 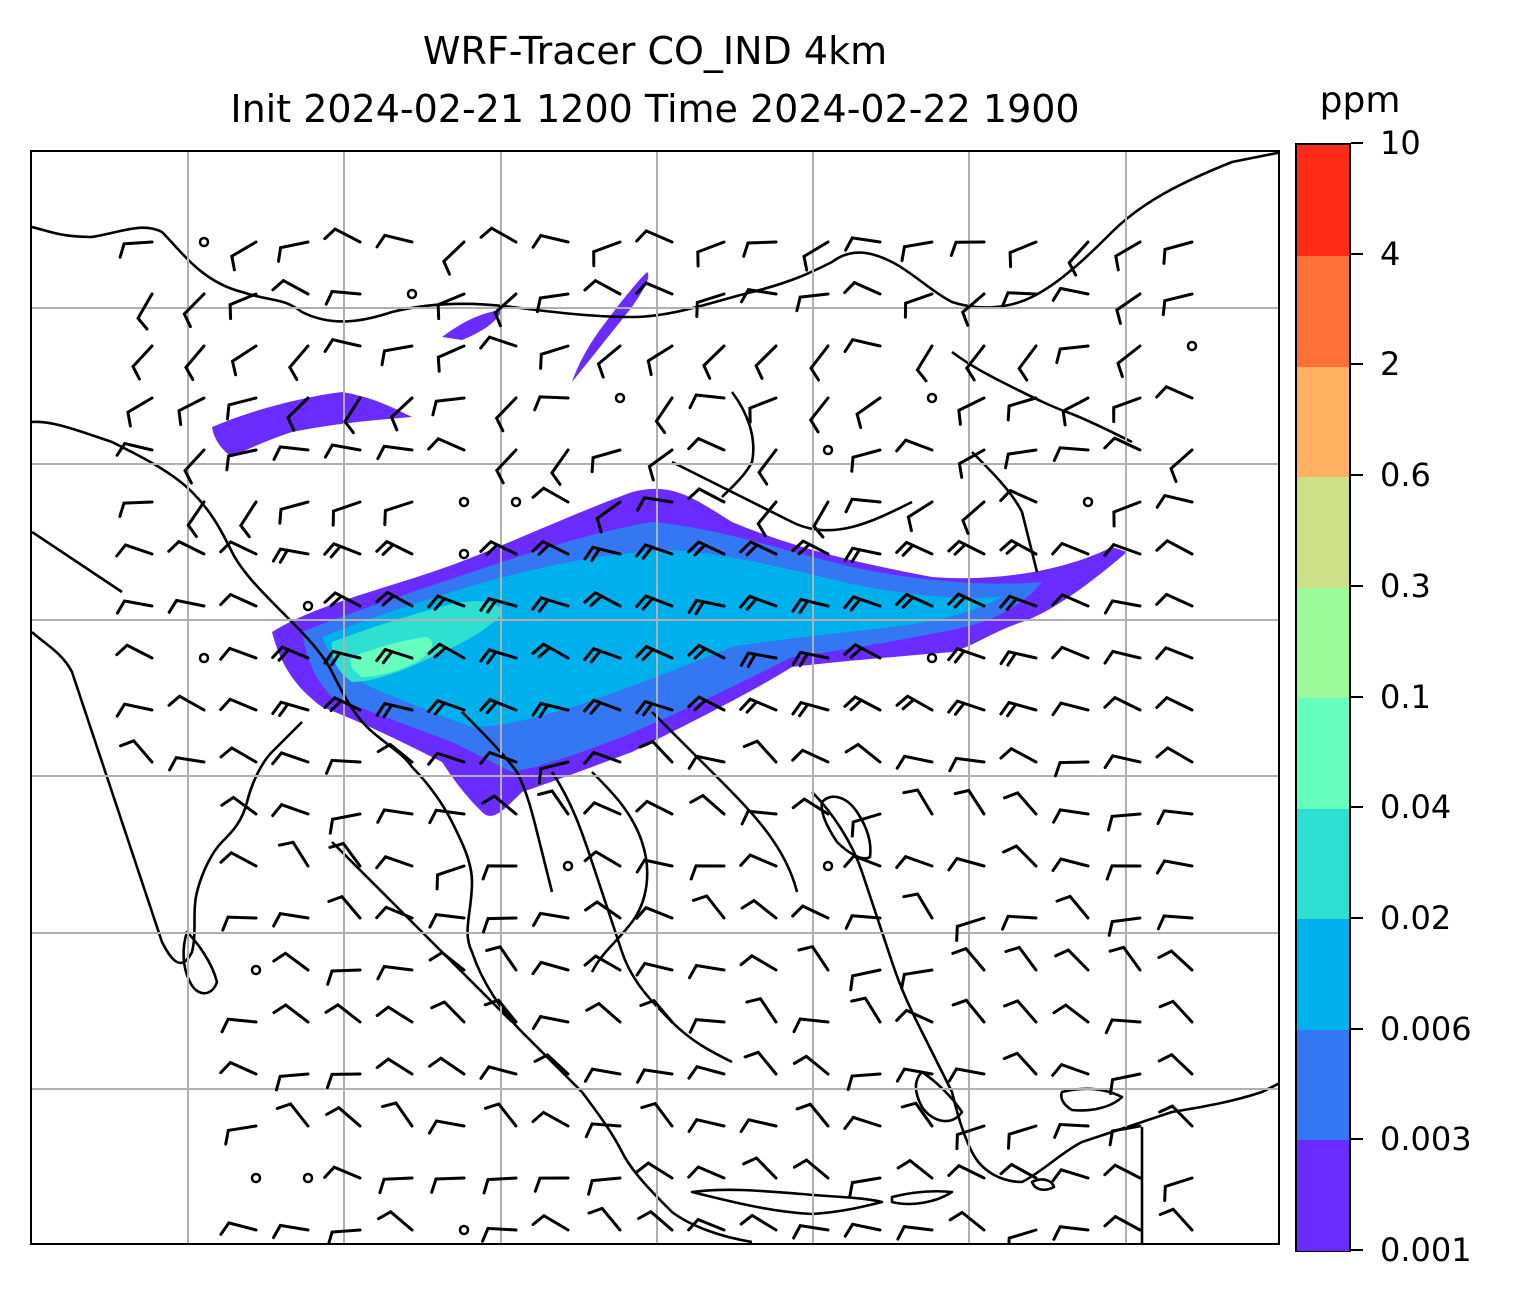 What do you see at coordinates (1426, 1139) in the screenshot?
I see `colorbar-tick-label: 0.003` at bounding box center [1426, 1139].